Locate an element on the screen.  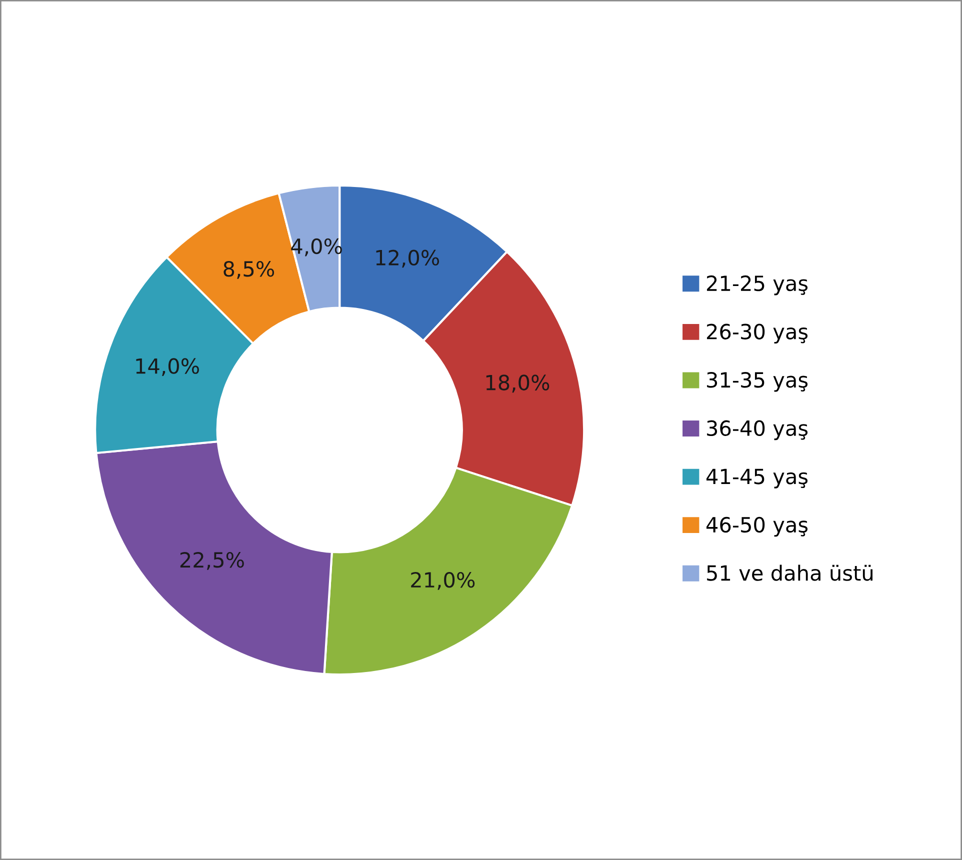
data-label: 12,0% is located at coordinates (408, 259).